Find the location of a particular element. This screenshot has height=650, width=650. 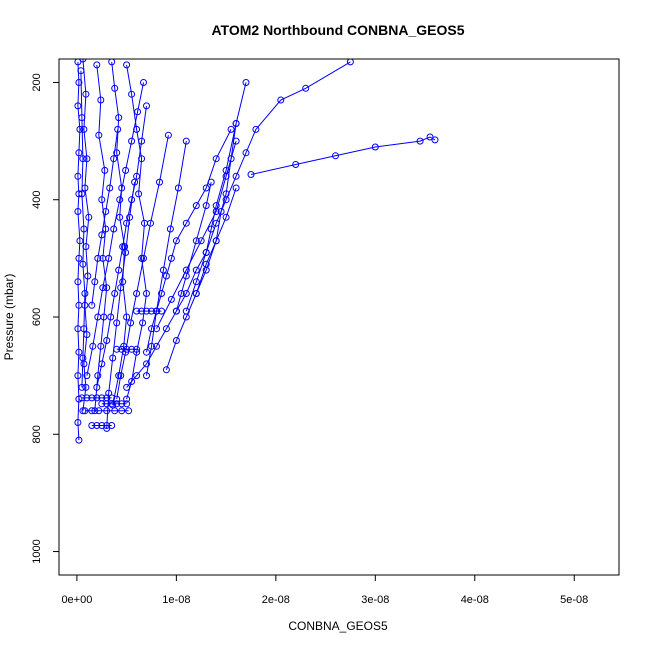

y-axis: 200 400 600 800 1000 is located at coordinates (45, 318).